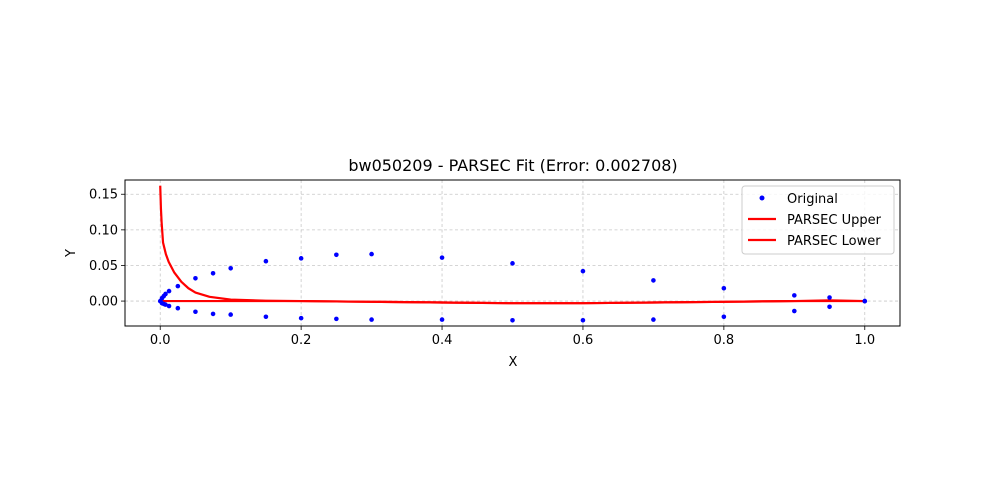 This screenshot has width=1000, height=500. Describe the element at coordinates (103, 266) in the screenshot. I see `y-tick-label: 0.05` at that location.